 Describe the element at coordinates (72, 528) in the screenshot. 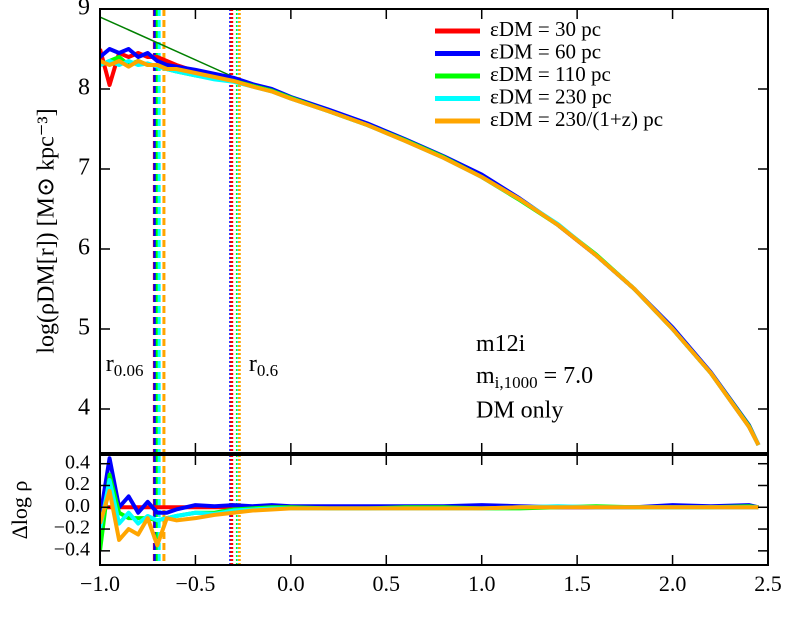

I see `y-tick-label: −0.2` at that location.